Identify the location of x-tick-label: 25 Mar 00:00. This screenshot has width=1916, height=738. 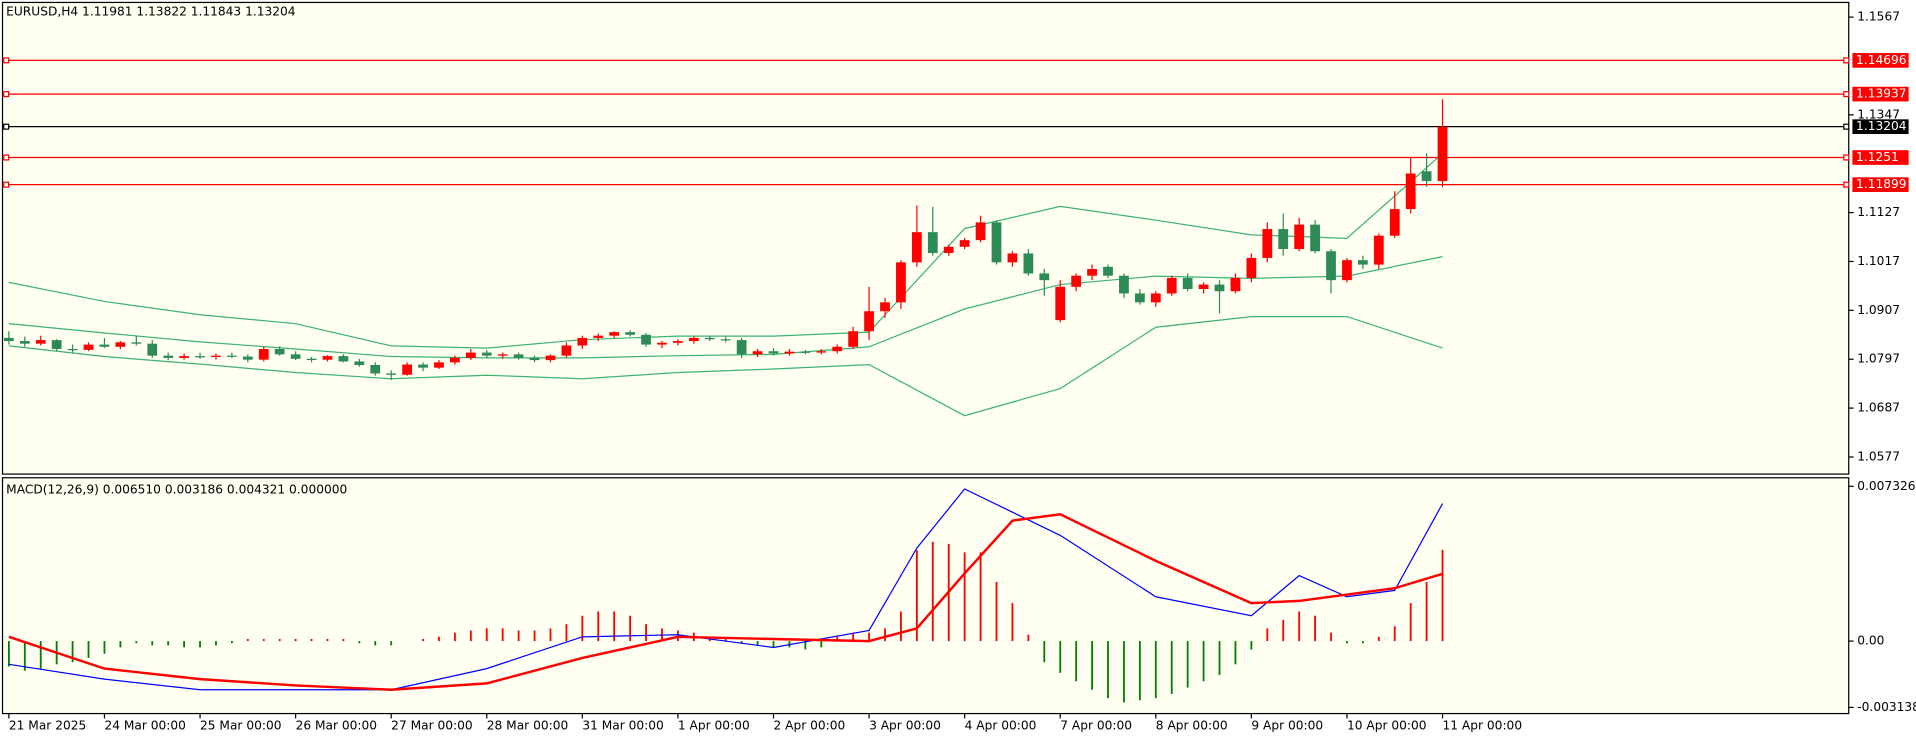
(240, 725).